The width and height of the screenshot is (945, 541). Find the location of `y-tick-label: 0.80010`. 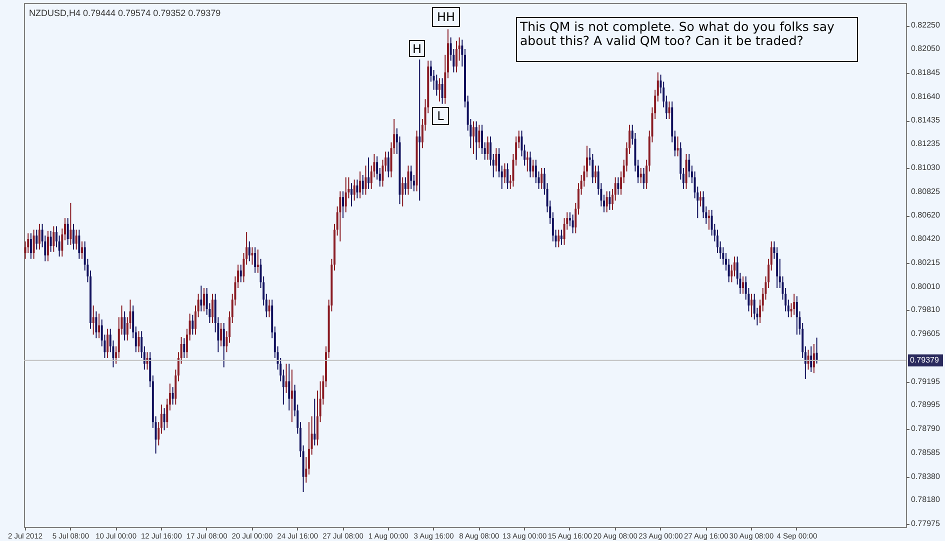

y-tick-label: 0.80010 is located at coordinates (925, 286).